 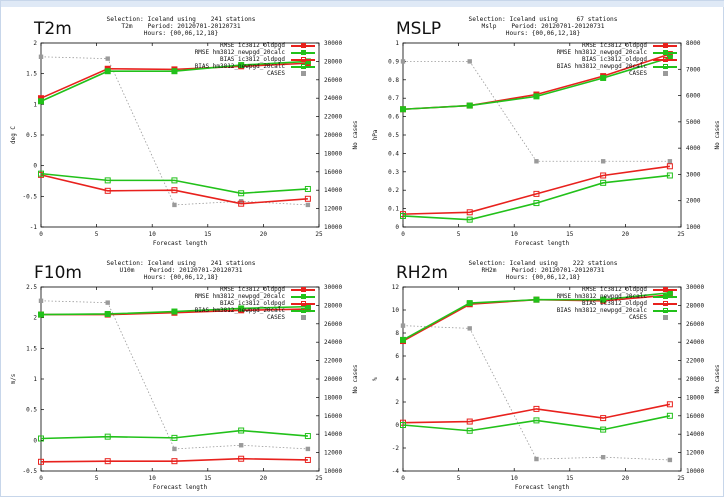 I want to click on y2-tick-label: 7000, so click(x=693, y=69).